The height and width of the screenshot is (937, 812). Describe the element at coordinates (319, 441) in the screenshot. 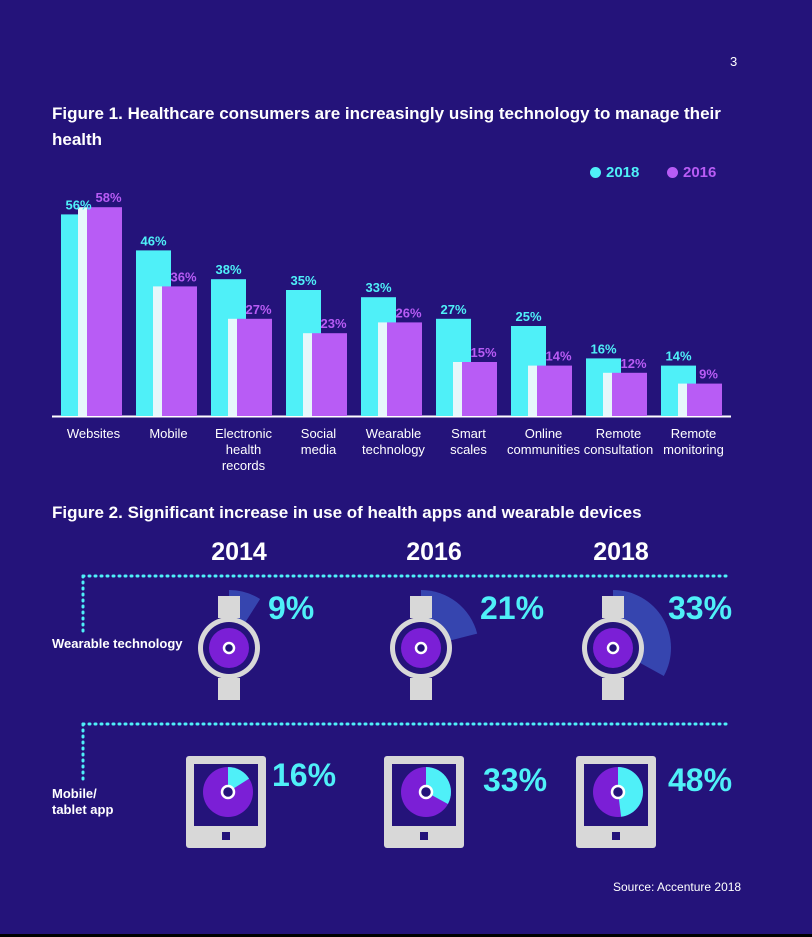

I see `category-label: Social media` at that location.